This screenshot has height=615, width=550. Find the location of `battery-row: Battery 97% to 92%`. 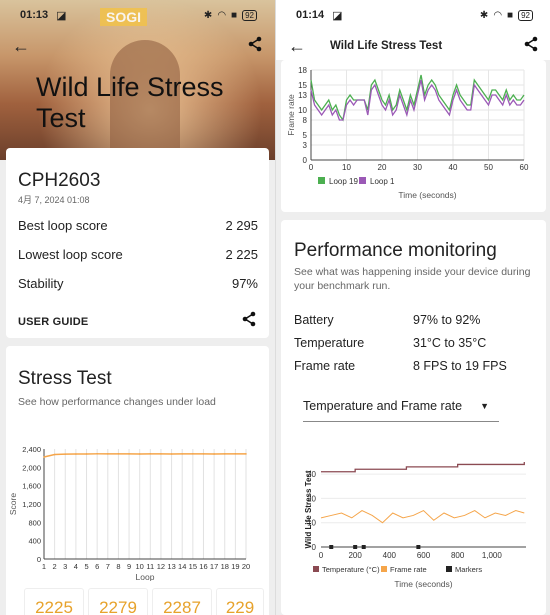

battery-row: Battery 97% to 92% is located at coordinates (414, 320).